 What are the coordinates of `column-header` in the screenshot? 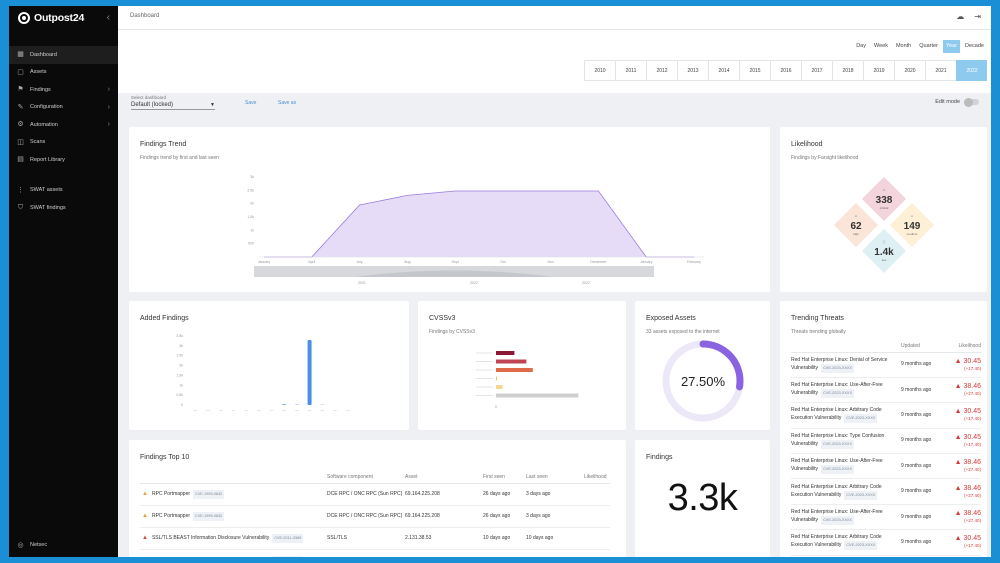 It's located at (846, 346).